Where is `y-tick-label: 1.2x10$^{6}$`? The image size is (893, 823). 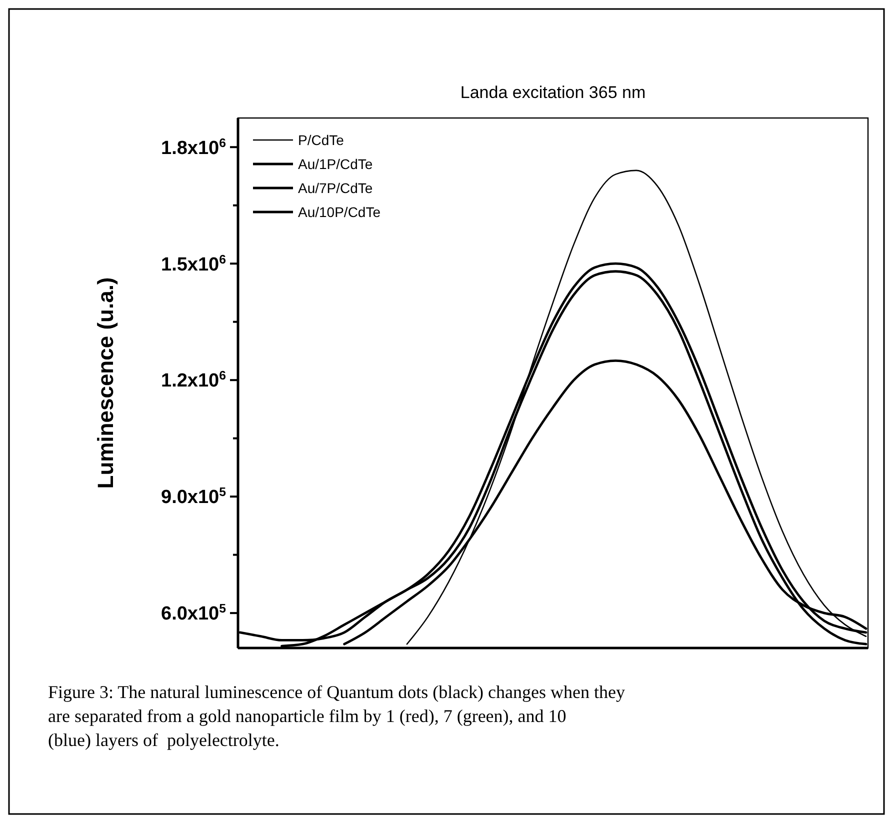
y-tick-label: 1.2x10$^{6}$ is located at coordinates (193, 380).